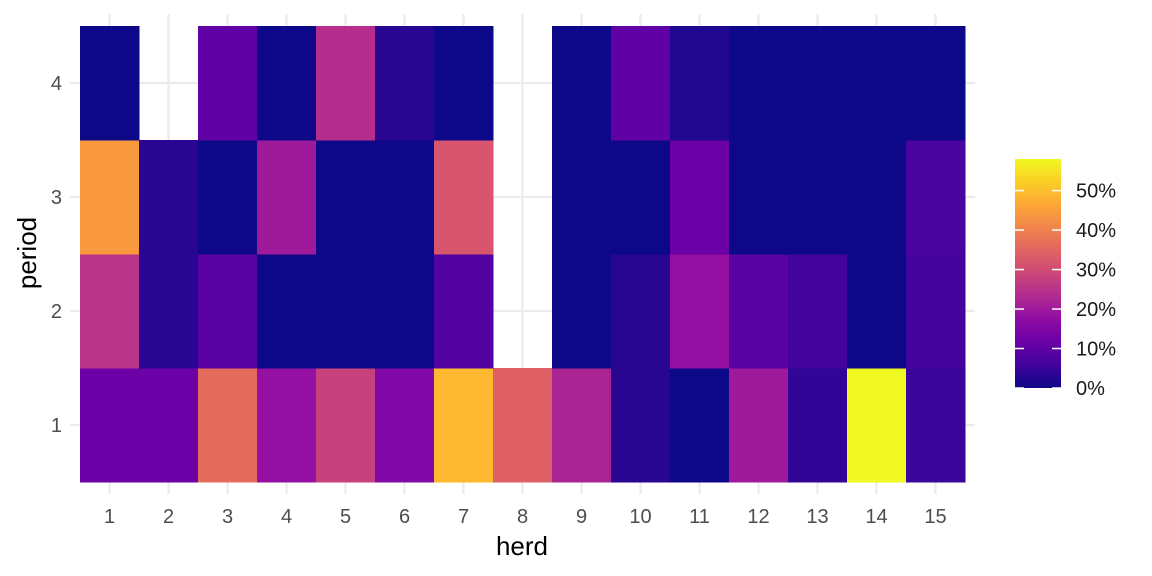 This screenshot has width=1152, height=576. I want to click on legend-tick-label: 10%, so click(1096, 350).